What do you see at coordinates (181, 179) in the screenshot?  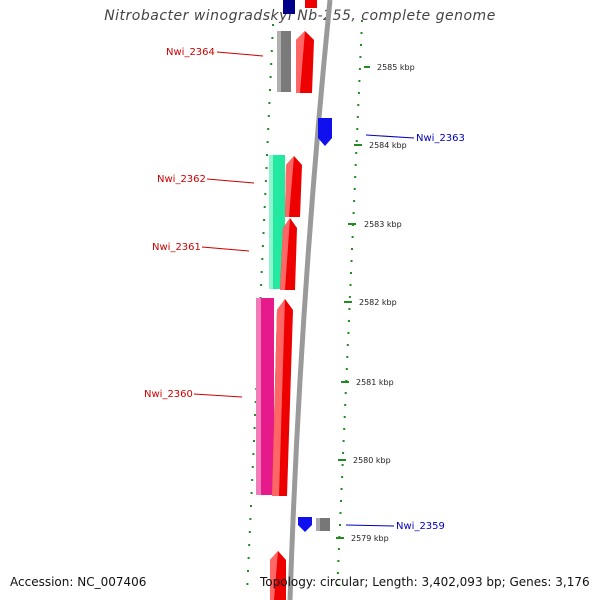 I see `gene-label-nwi-2362: Nwi_2362` at bounding box center [181, 179].